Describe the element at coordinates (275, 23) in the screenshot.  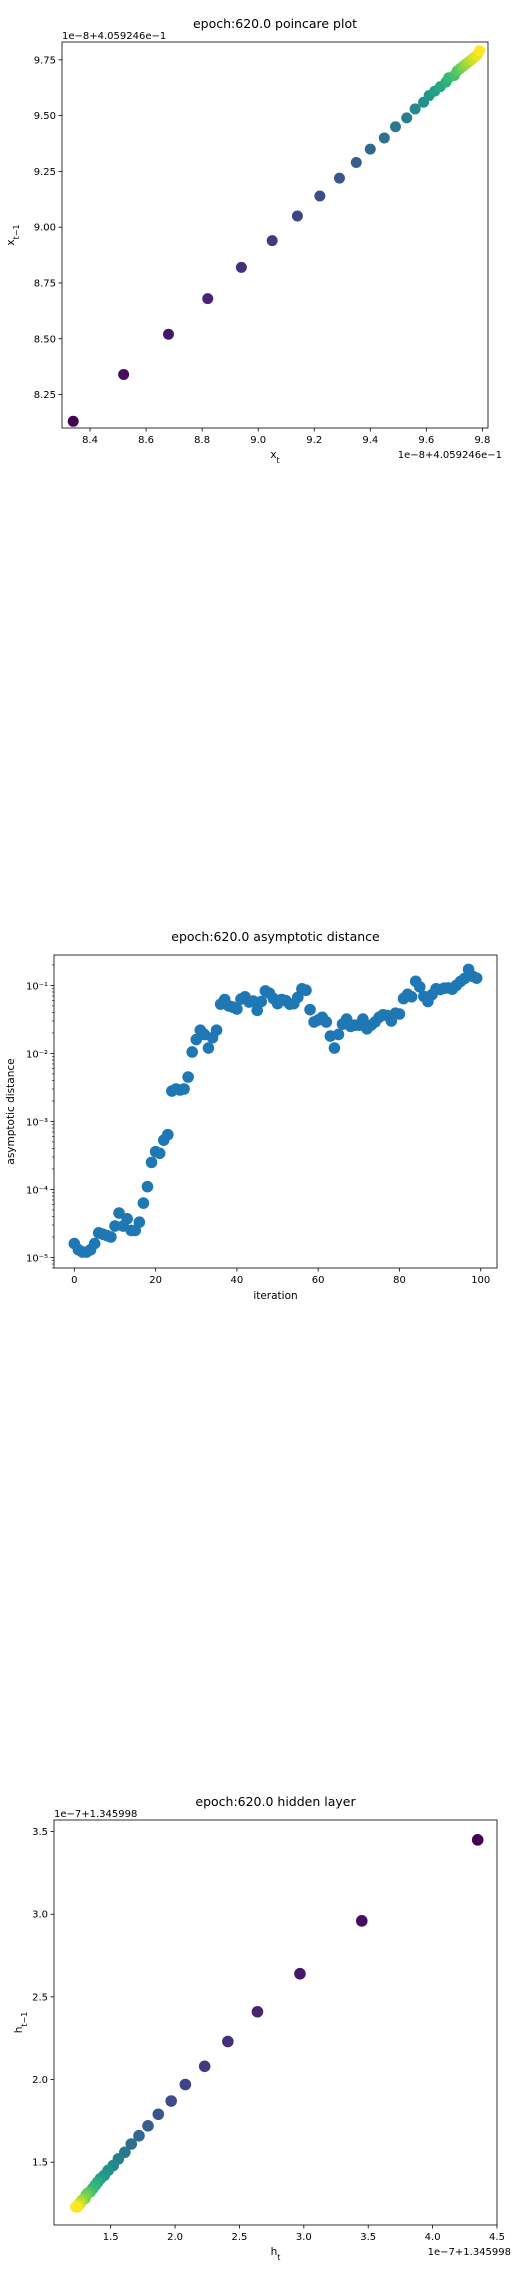
I see `chart-title: epoch:620.0 poincare plot` at that location.